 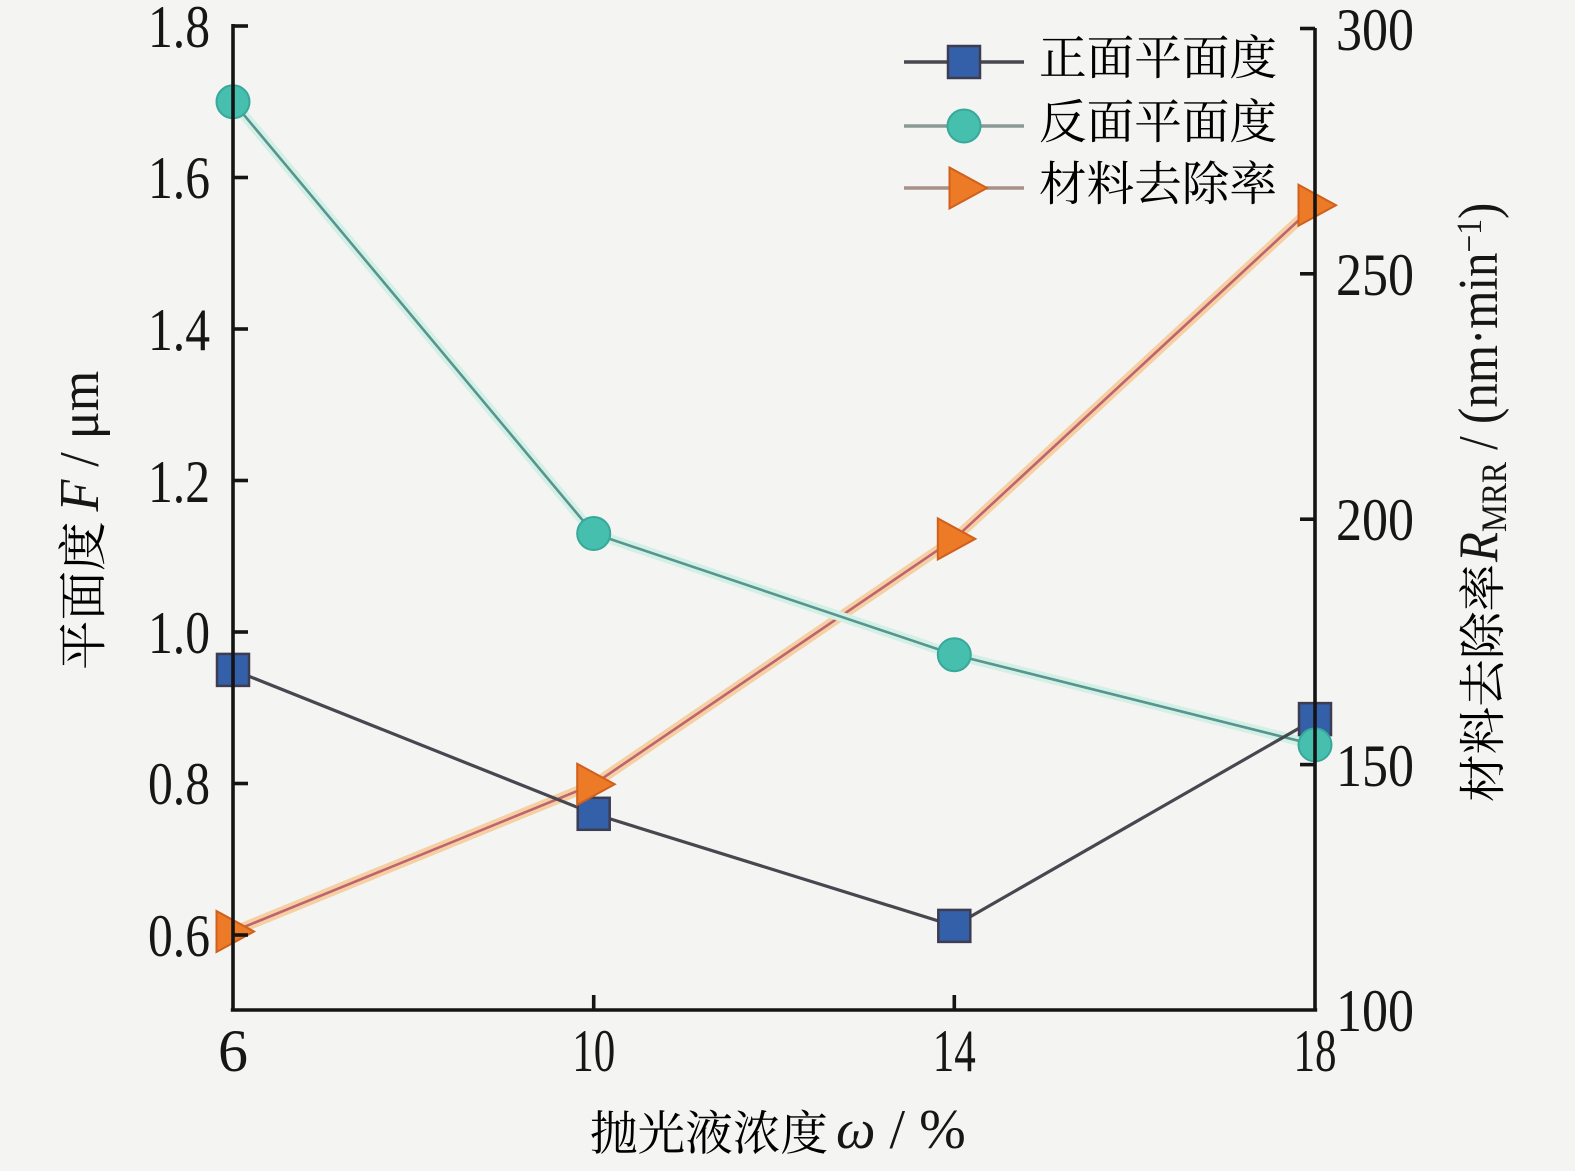 I want to click on svg-text: 1.2, so click(x=179, y=482).